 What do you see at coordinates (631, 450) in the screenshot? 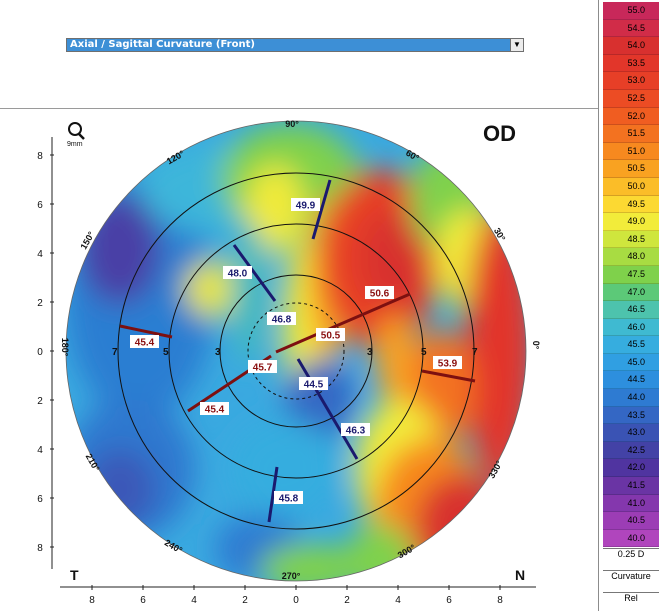
I see `scale-cell: 42.5` at bounding box center [631, 450].